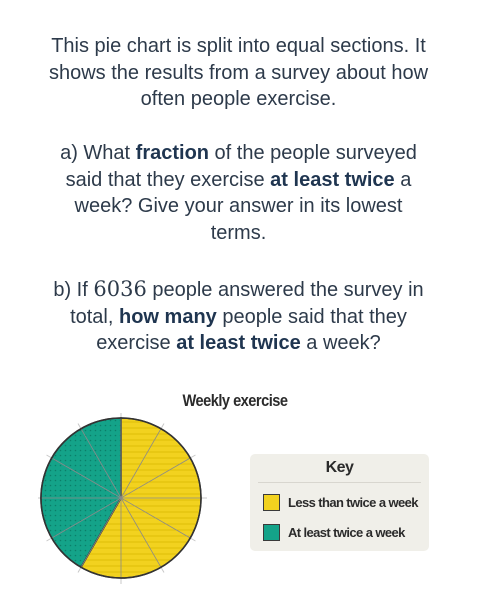 Image resolution: width=477 pixels, height=597 pixels. Describe the element at coordinates (346, 532) in the screenshot. I see `legend-label: At least twice a week` at that location.